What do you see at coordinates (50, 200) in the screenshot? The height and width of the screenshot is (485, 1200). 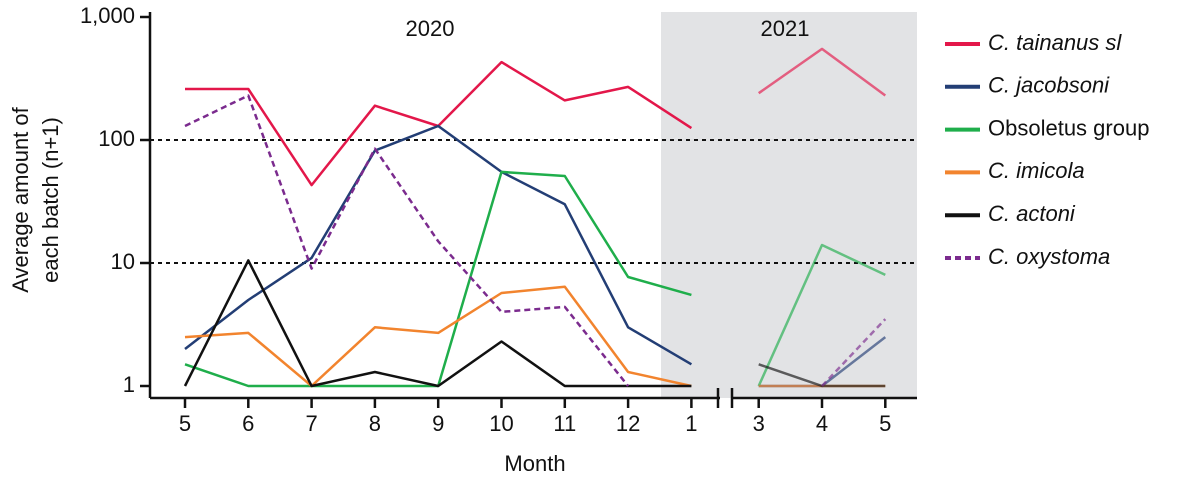 I see `y-axis-label: each batch (n+1)` at bounding box center [50, 200].